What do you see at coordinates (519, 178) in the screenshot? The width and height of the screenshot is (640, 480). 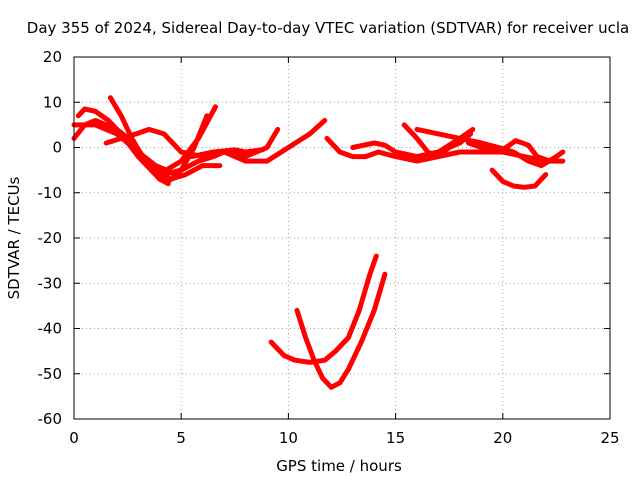 I see `series-arc-m` at bounding box center [519, 178].